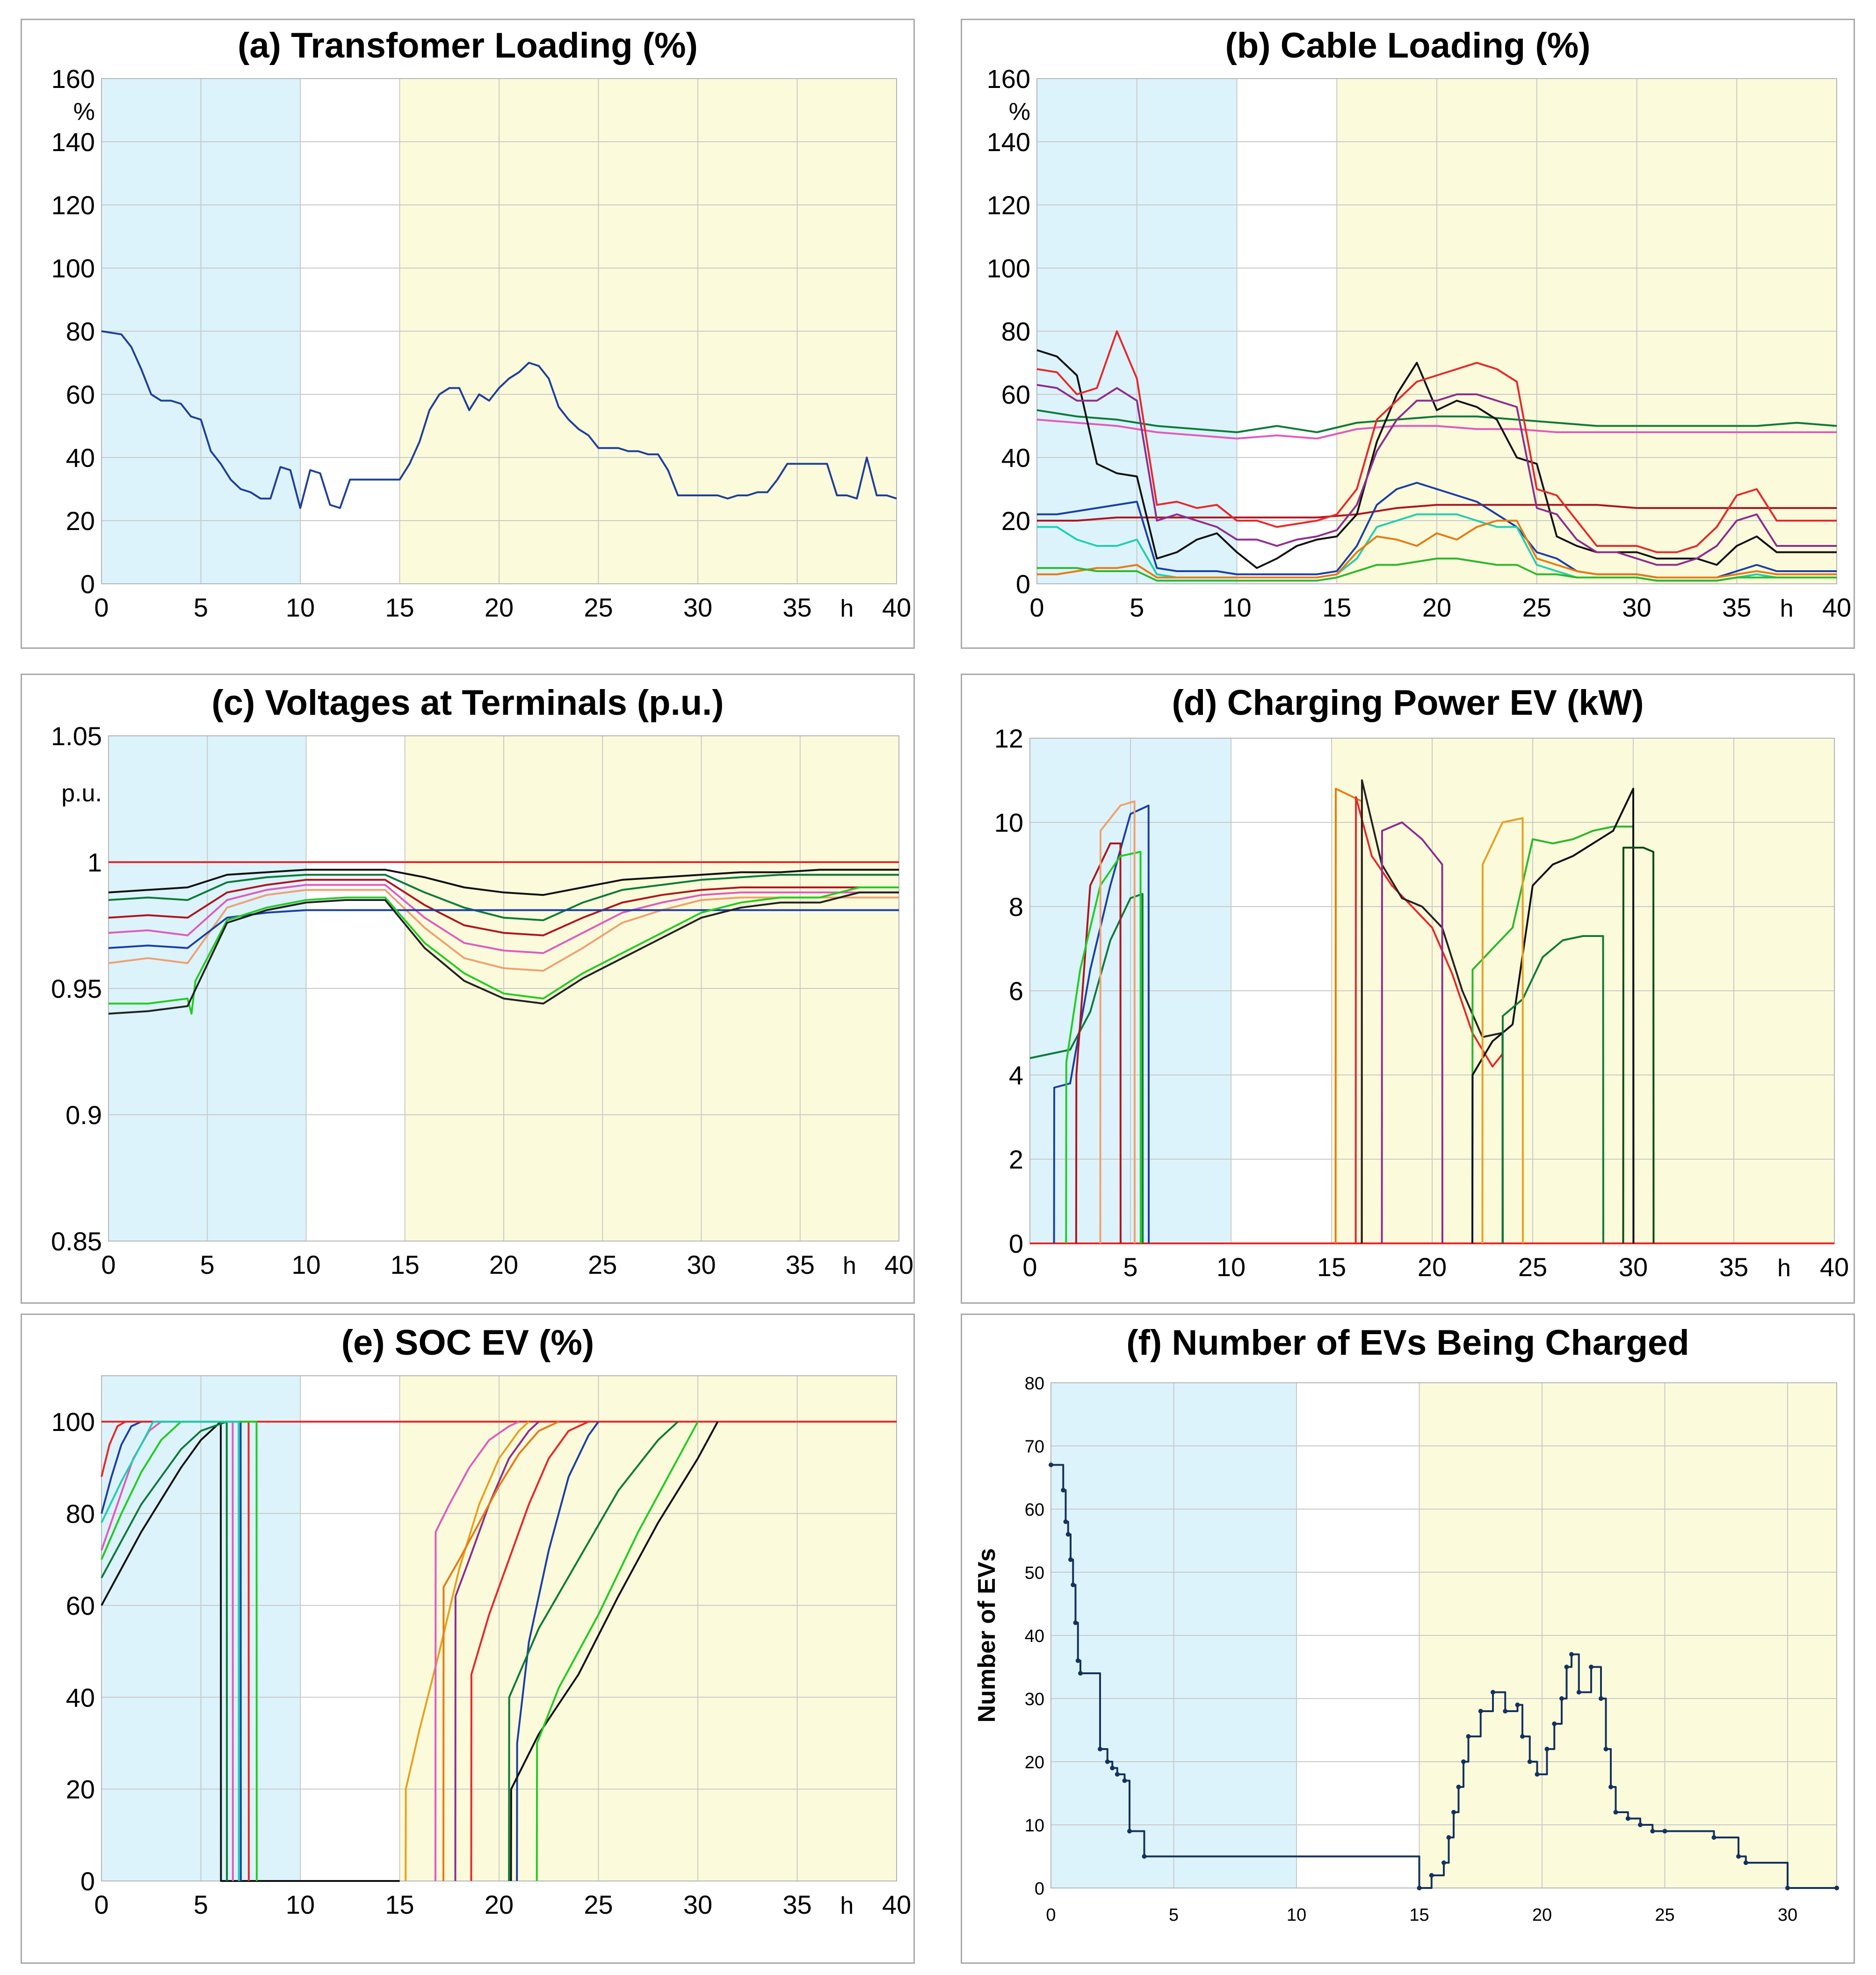  Describe the element at coordinates (796, 1905) in the screenshot. I see `x-tick-label: 35` at that location.